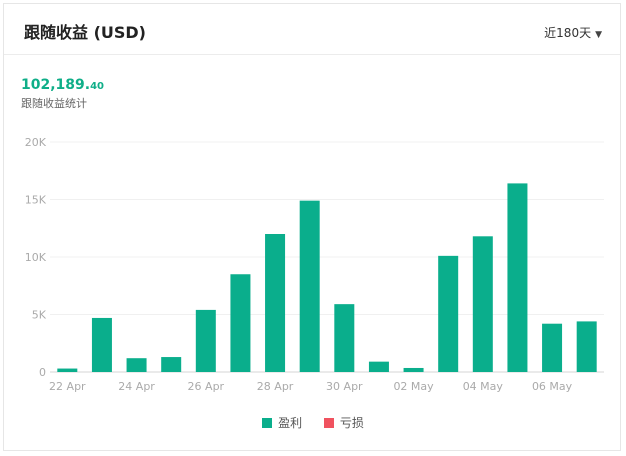 The image size is (626, 456). Describe the element at coordinates (206, 386) in the screenshot. I see `x-tick-label: 26 Apr` at that location.